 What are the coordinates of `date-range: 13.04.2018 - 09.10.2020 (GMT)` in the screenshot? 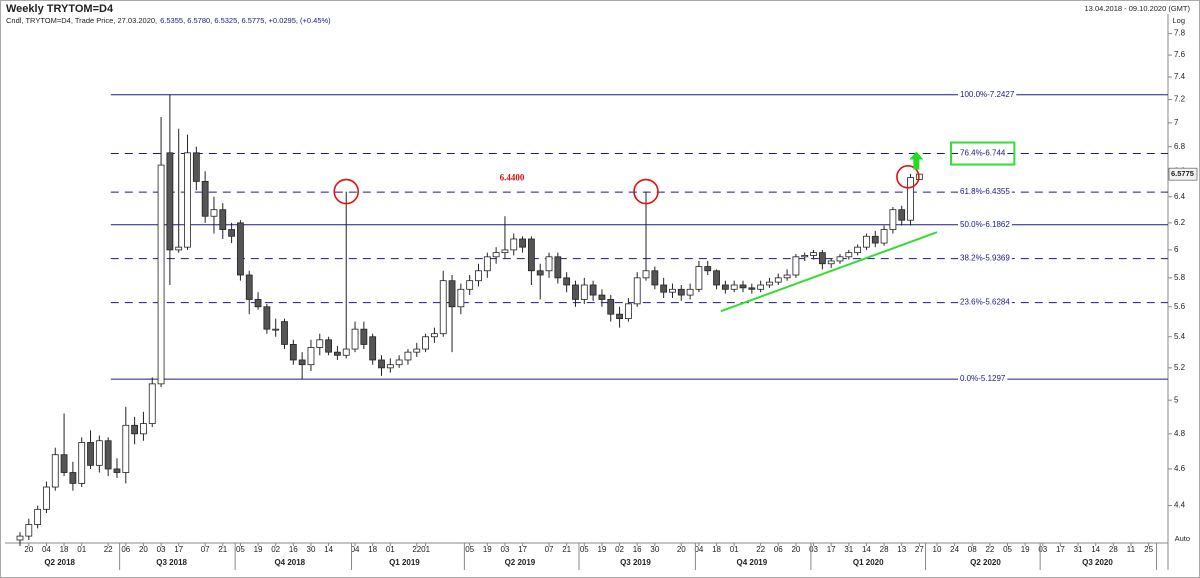 It's located at (1138, 8).